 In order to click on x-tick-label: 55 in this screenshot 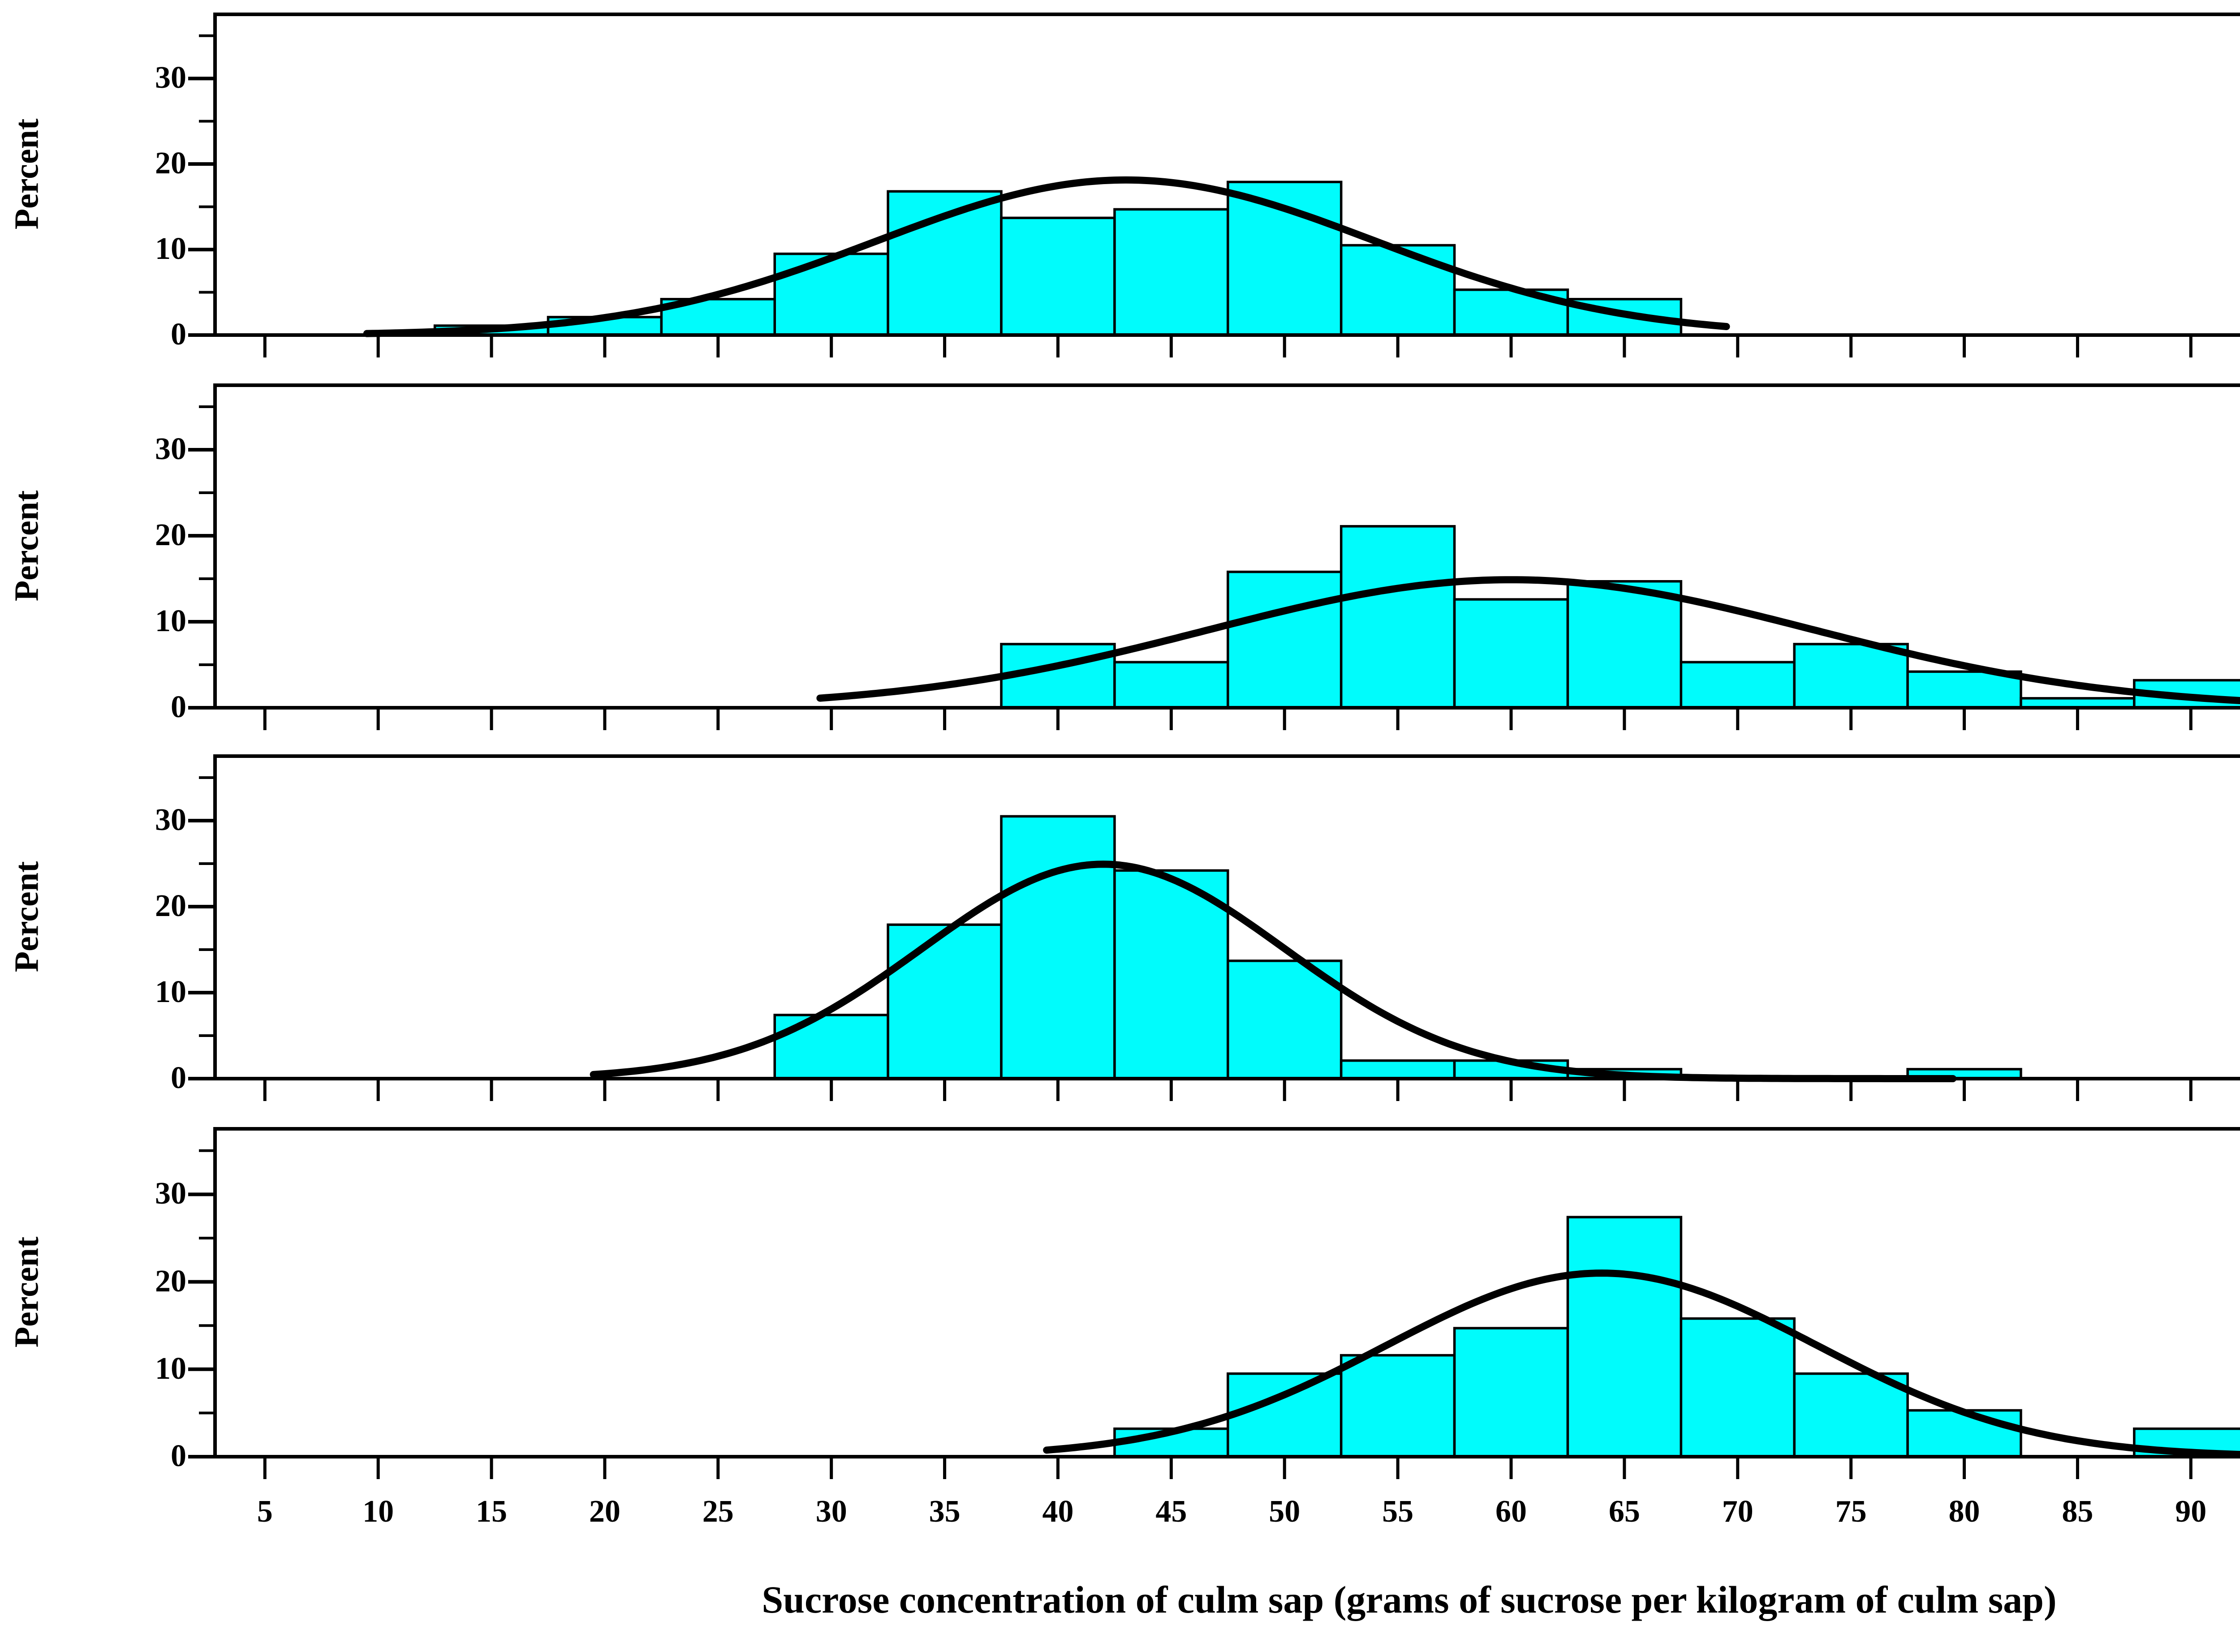, I will do `click(1398, 1511)`.